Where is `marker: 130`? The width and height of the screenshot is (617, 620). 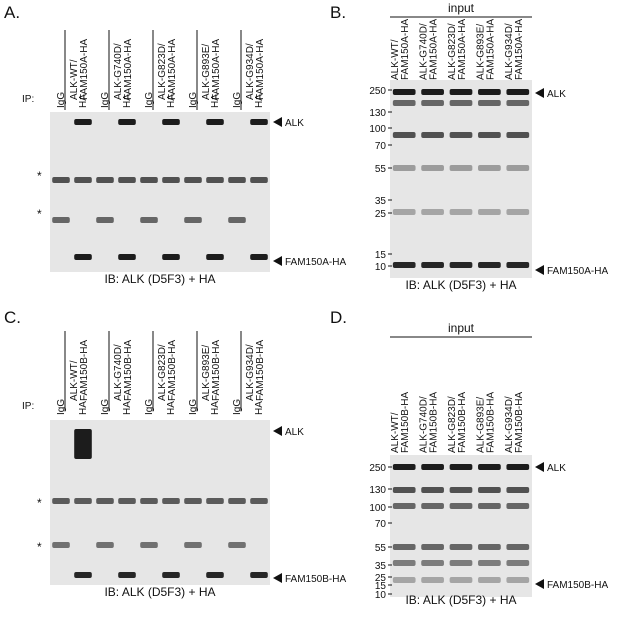 marker: 130 is located at coordinates (377, 113).